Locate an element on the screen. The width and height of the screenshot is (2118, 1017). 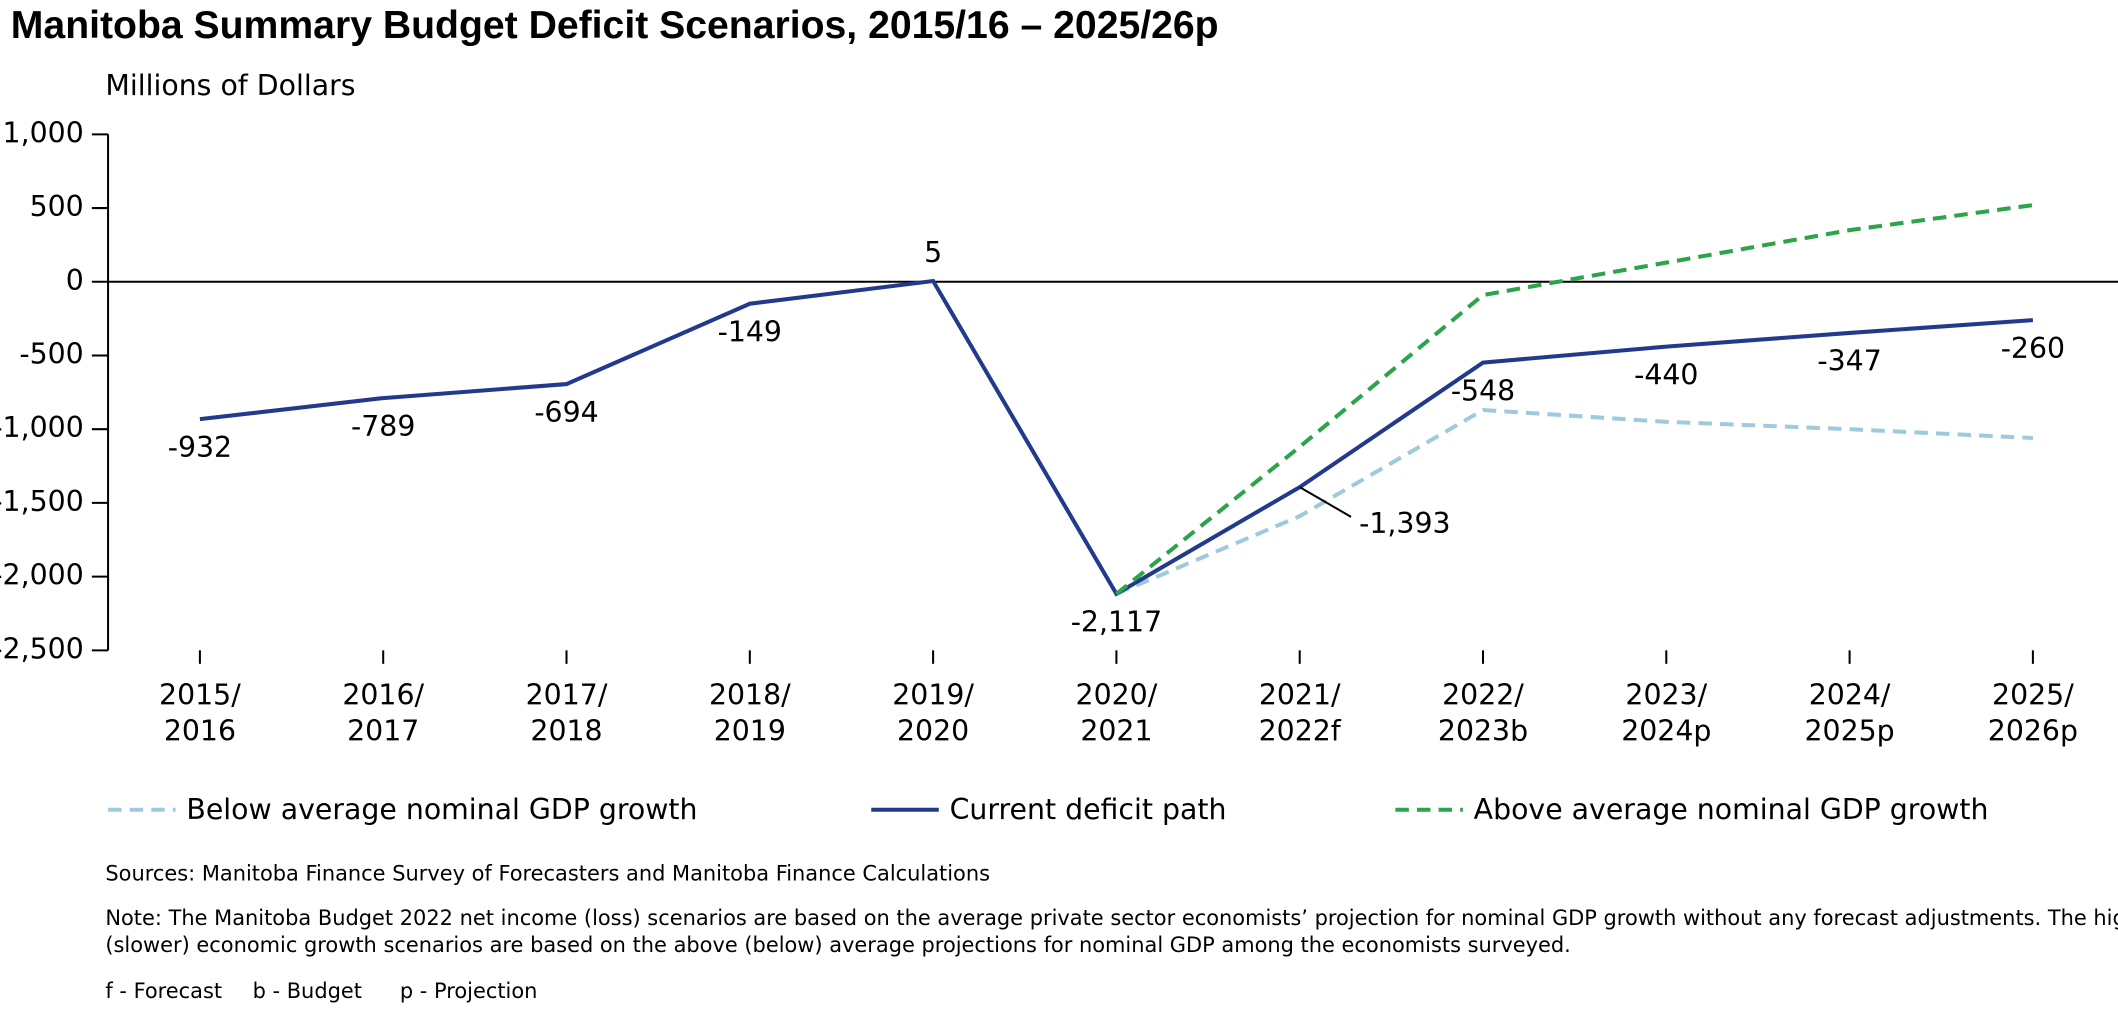
data-label: -789 is located at coordinates (383, 426).